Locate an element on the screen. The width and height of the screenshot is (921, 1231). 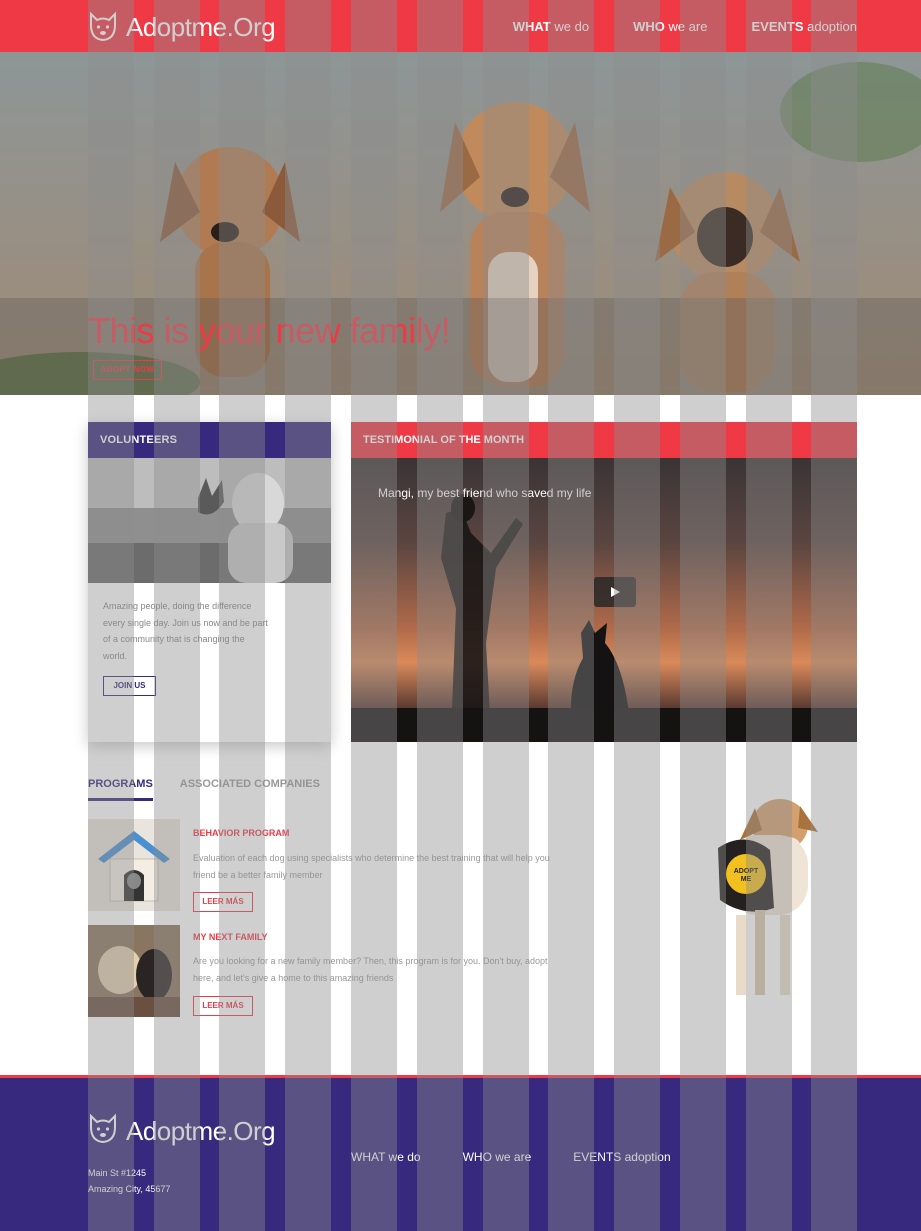
volunteer-photo is located at coordinates (209, 520).